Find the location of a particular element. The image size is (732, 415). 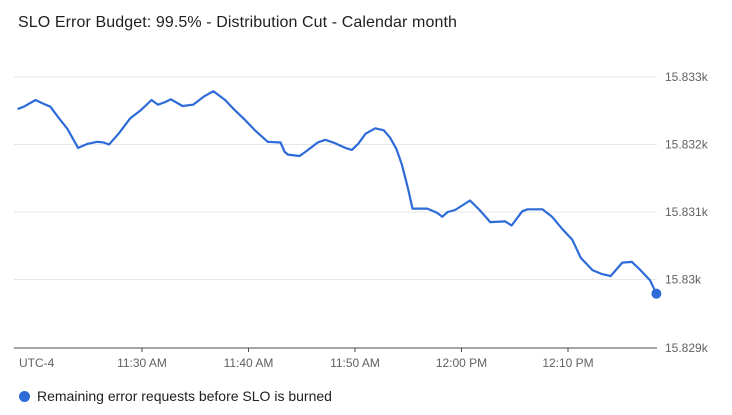

y-axis-tick-label: 15.831k is located at coordinates (687, 212).